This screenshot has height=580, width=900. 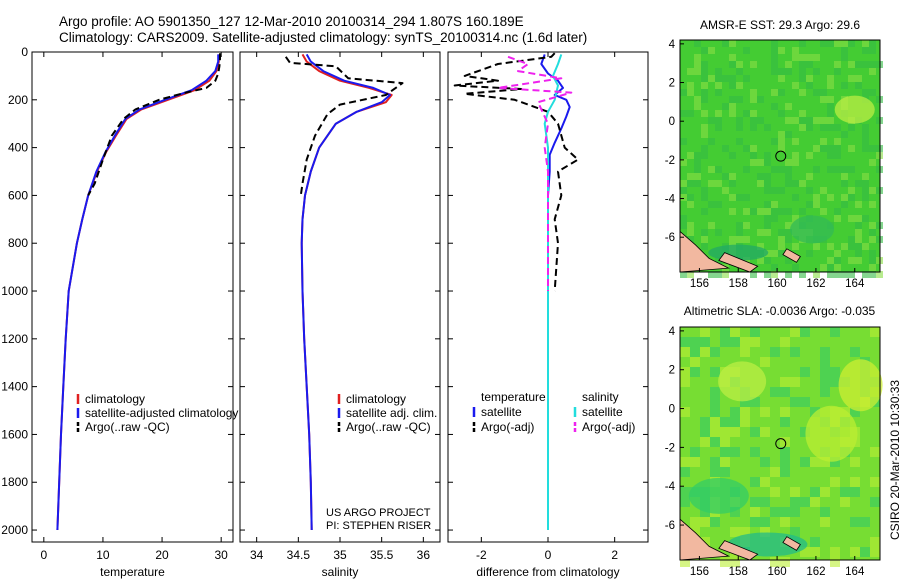 What do you see at coordinates (780, 443) in the screenshot?
I see `map-frame` at bounding box center [780, 443].